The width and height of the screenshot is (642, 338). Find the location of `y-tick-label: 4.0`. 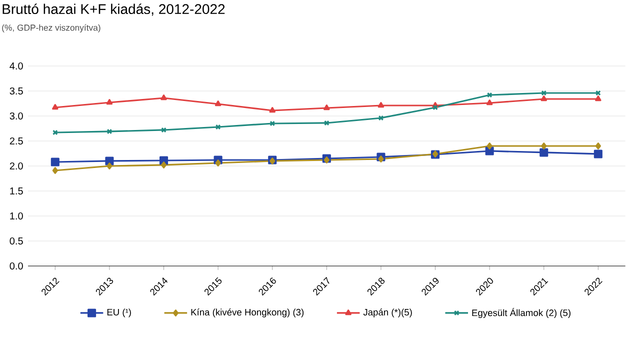

y-tick-label: 4.0 is located at coordinates (16, 66).